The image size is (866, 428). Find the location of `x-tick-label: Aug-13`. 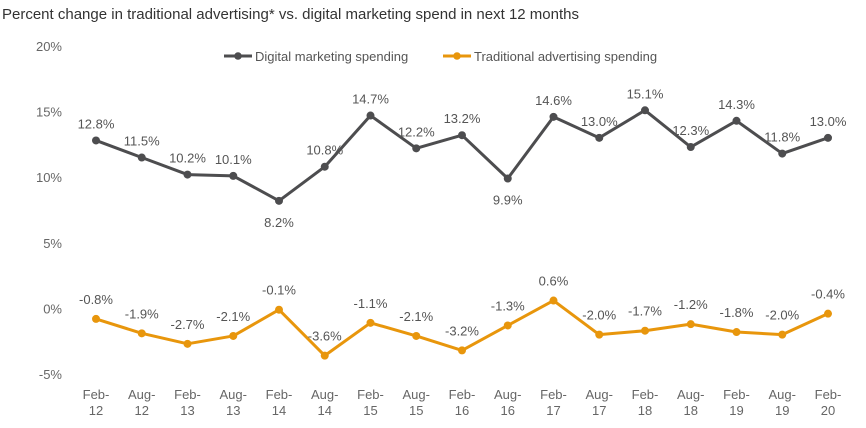

x-tick-label: Aug-13 is located at coordinates (233, 402).